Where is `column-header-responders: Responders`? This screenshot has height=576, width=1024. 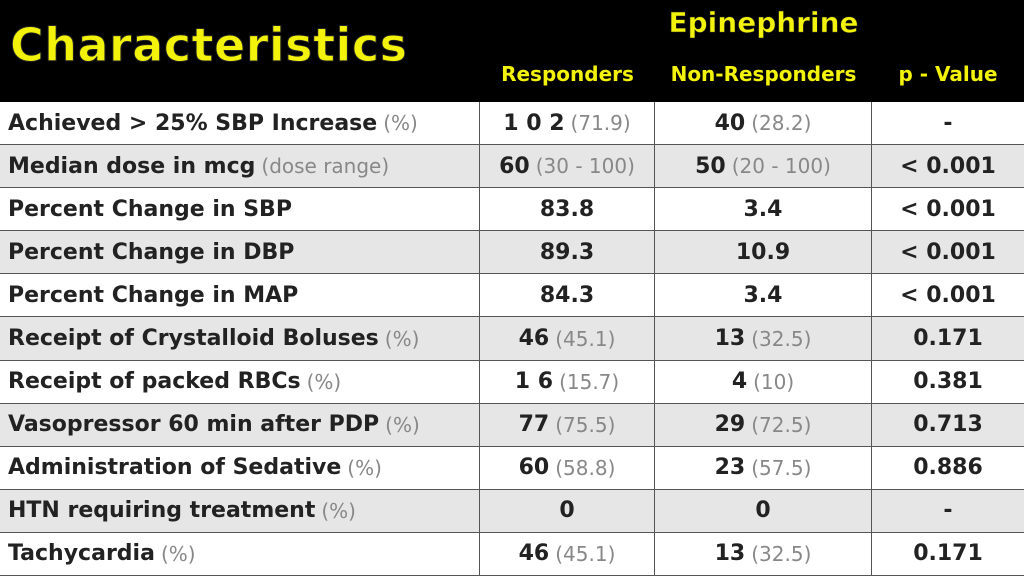
column-header-responders: Responders is located at coordinates (567, 74).